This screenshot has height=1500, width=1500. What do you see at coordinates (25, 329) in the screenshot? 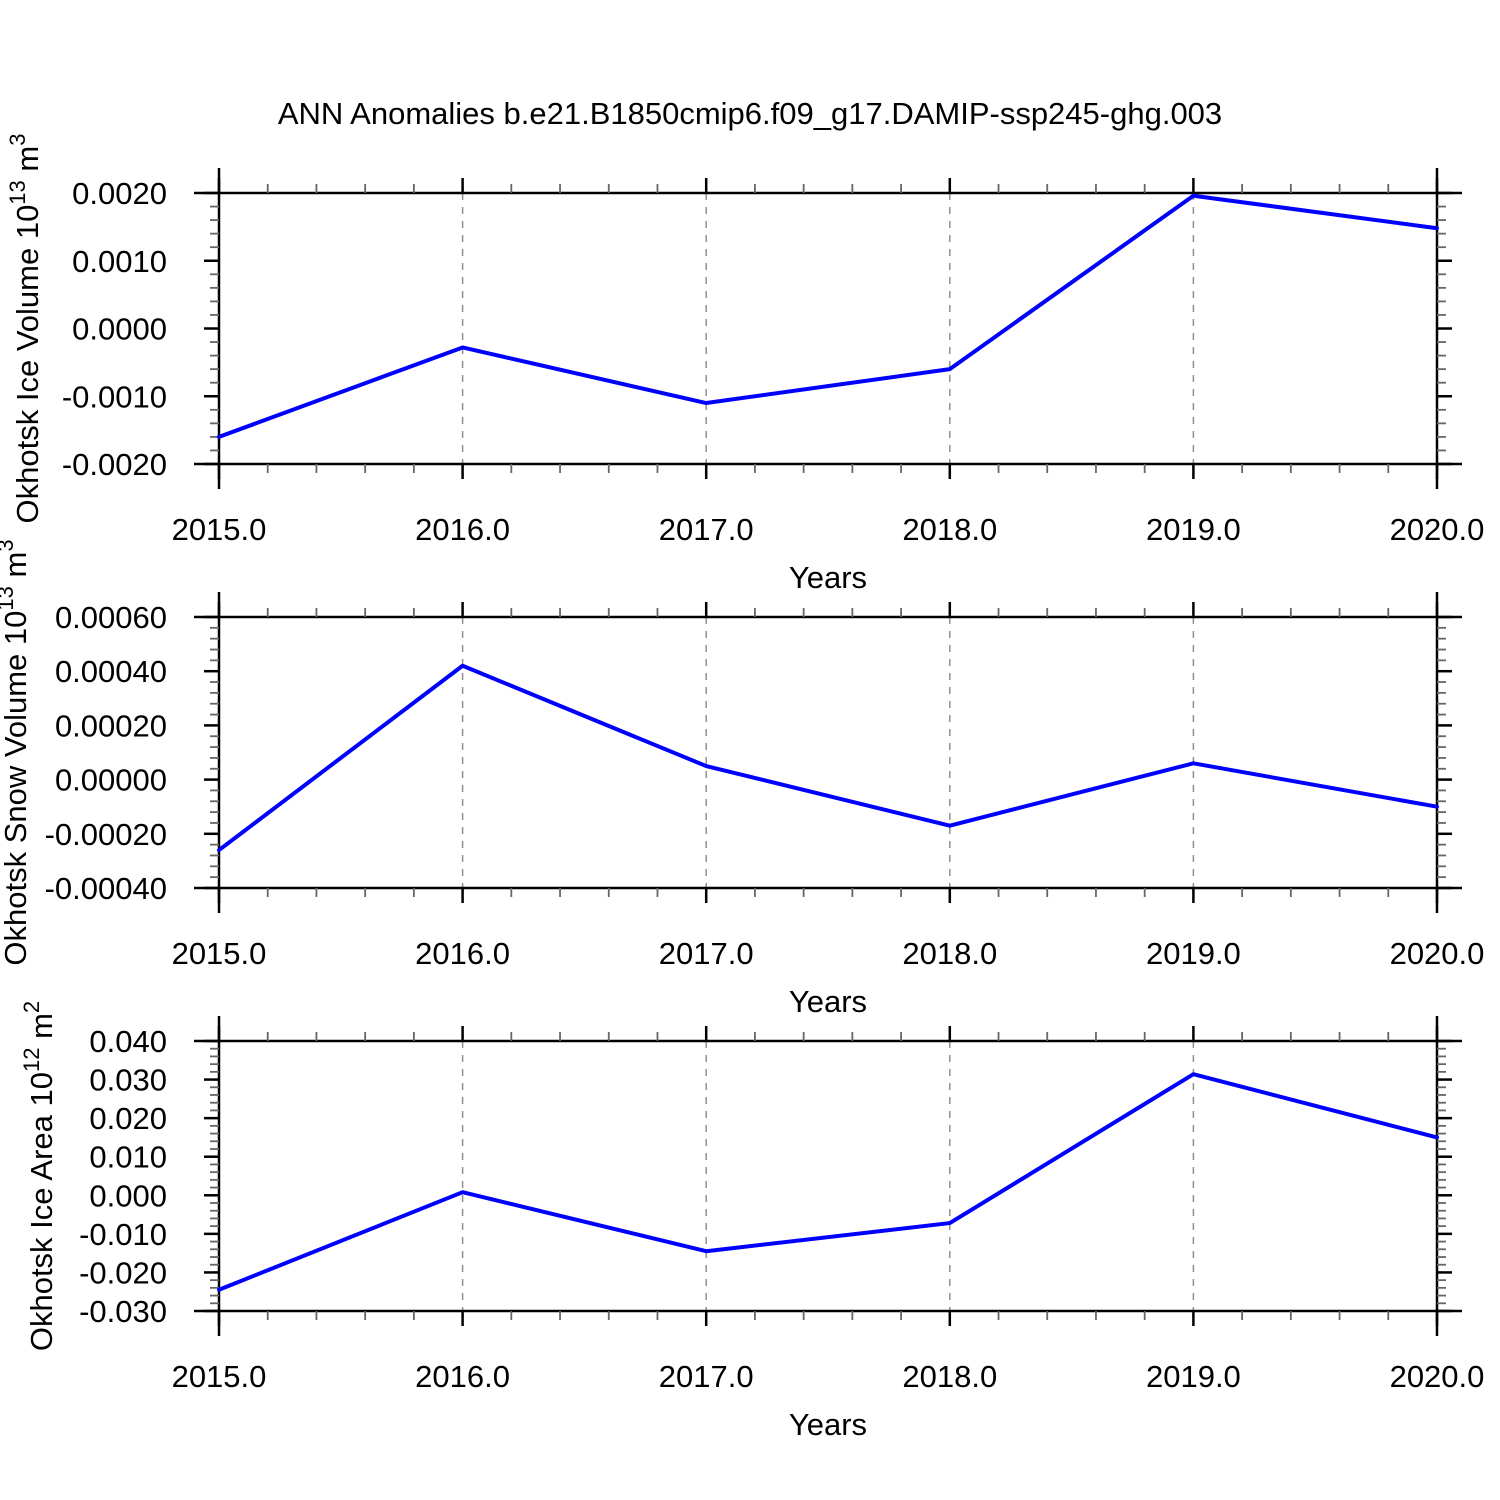
I see `y-axis-title: Okhotsk Ice Volume 1013 m3` at bounding box center [25, 329].